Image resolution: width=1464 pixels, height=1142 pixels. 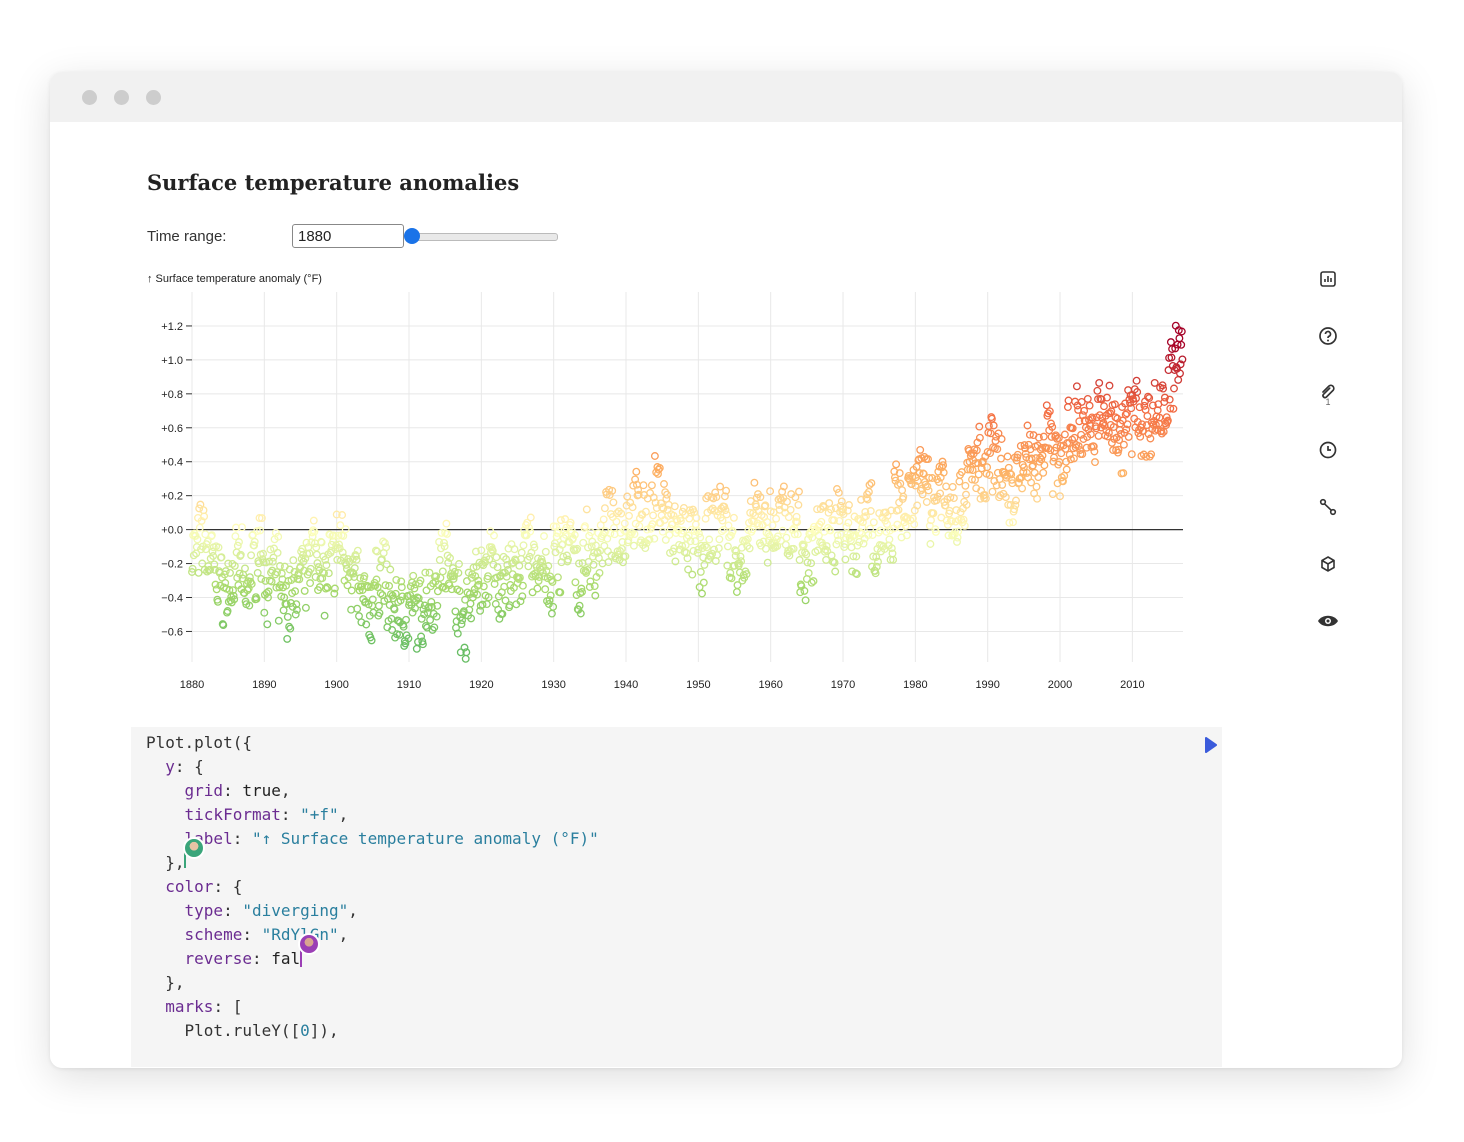 What do you see at coordinates (1328, 450) in the screenshot?
I see `clock-icon` at bounding box center [1328, 450].